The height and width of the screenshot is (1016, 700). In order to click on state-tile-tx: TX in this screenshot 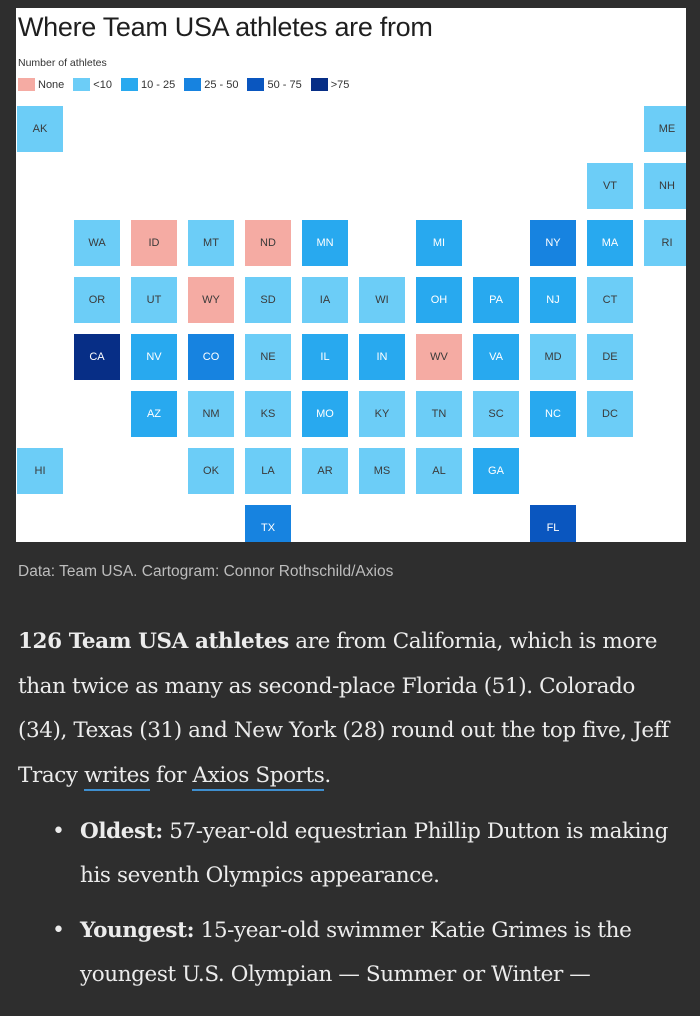, I will do `click(268, 523)`.